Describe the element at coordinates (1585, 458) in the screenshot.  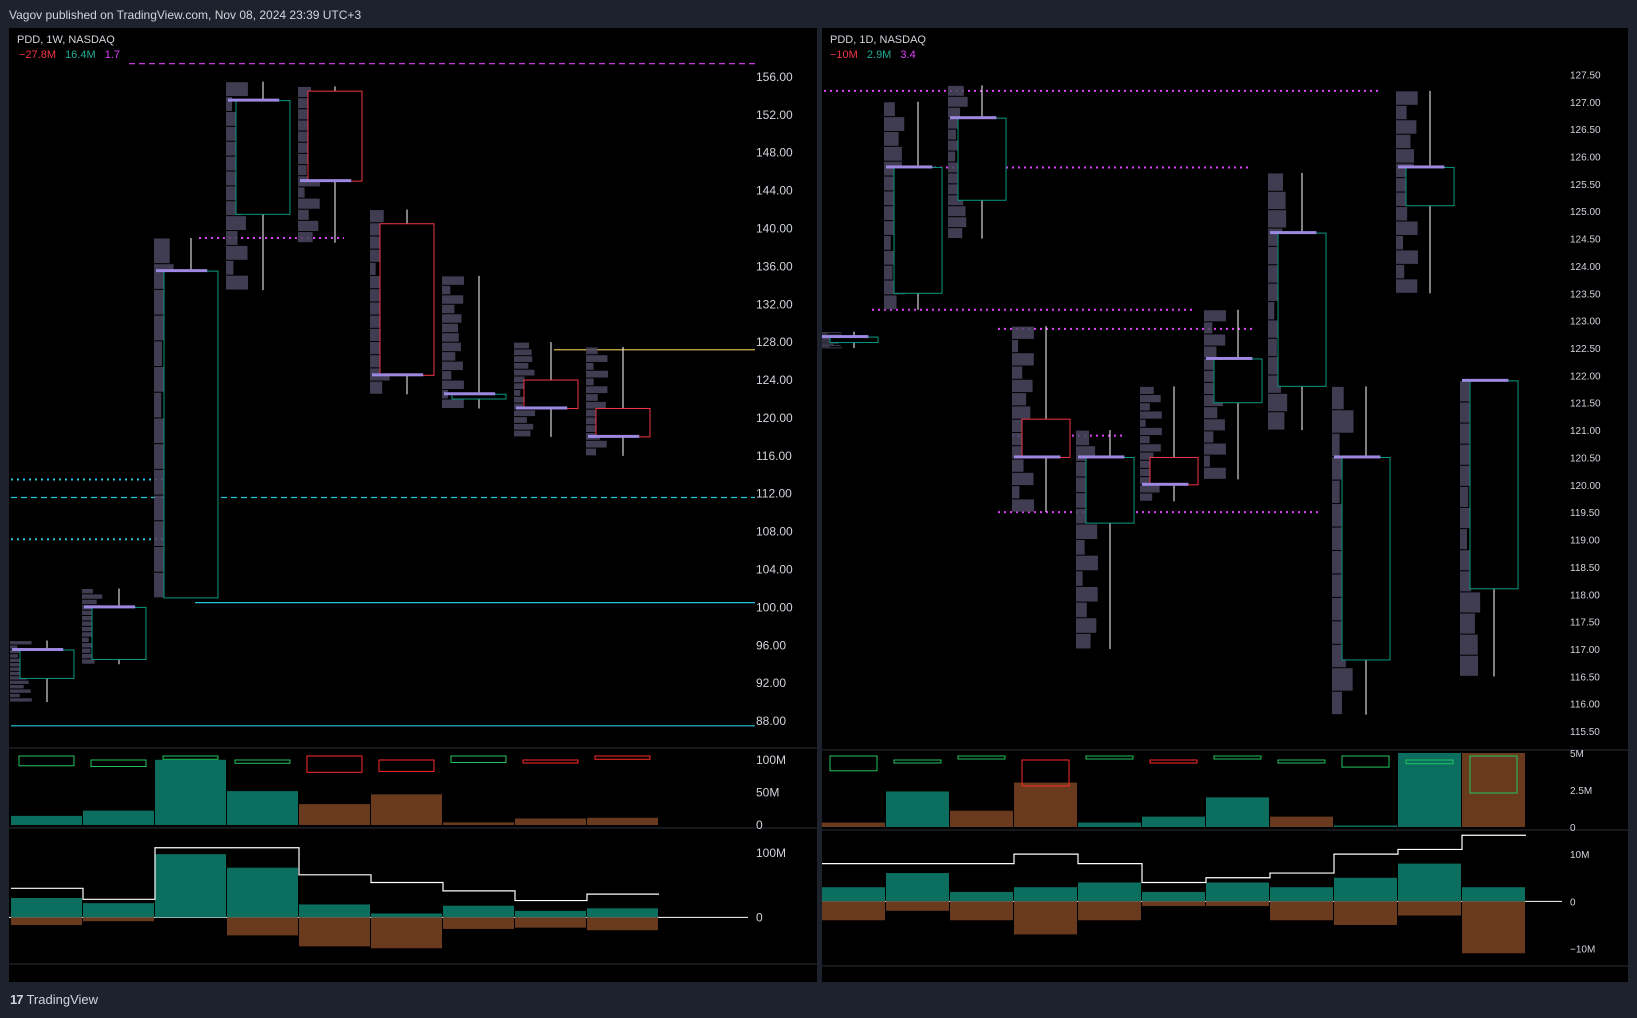
I see `price-tick-label: 120.50` at that location.